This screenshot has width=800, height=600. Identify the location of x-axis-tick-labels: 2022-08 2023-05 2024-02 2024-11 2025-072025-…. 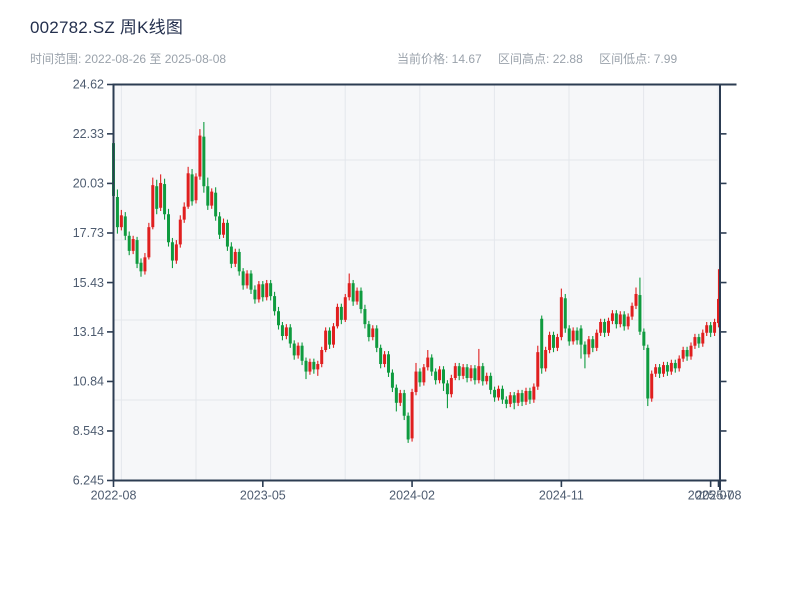
(416, 496).